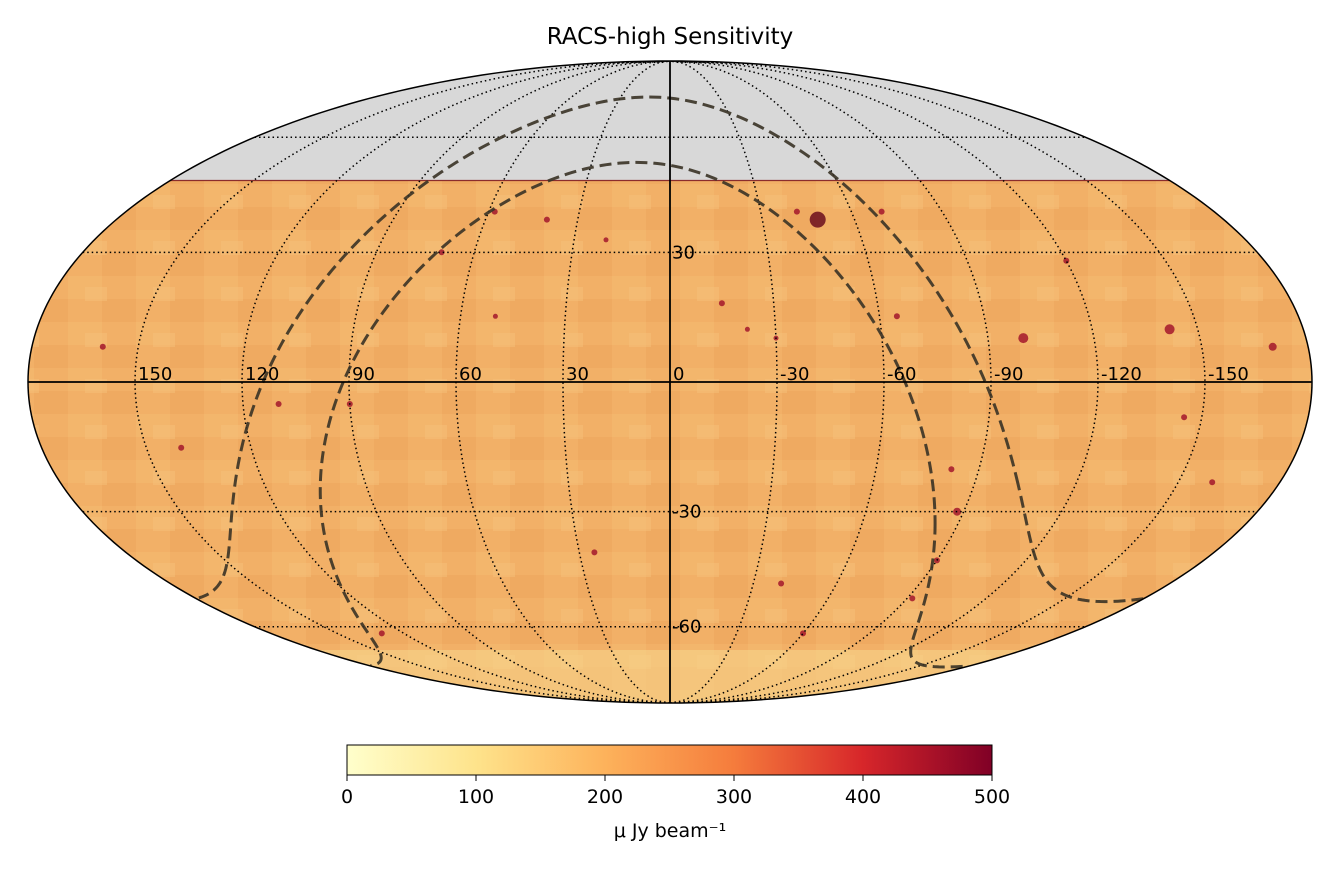 The height and width of the screenshot is (880, 1342). Describe the element at coordinates (363, 374) in the screenshot. I see `longitude-tick-label: 90` at that location.